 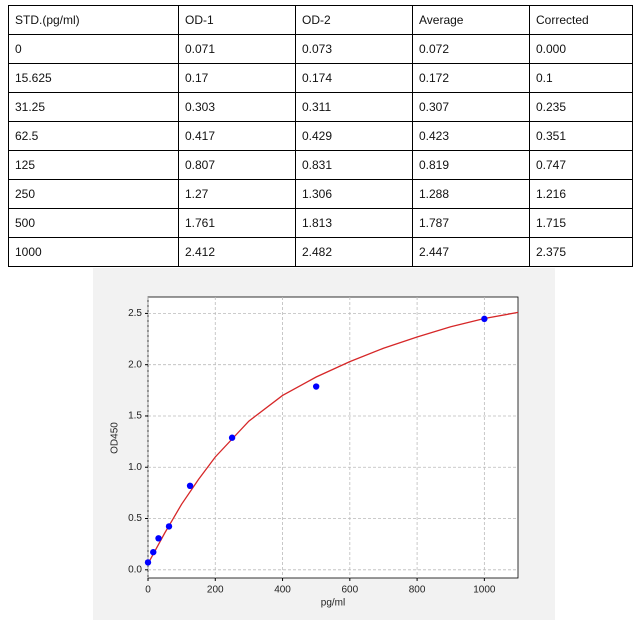 I want to click on table-cell: 2.375, so click(x=581, y=252).